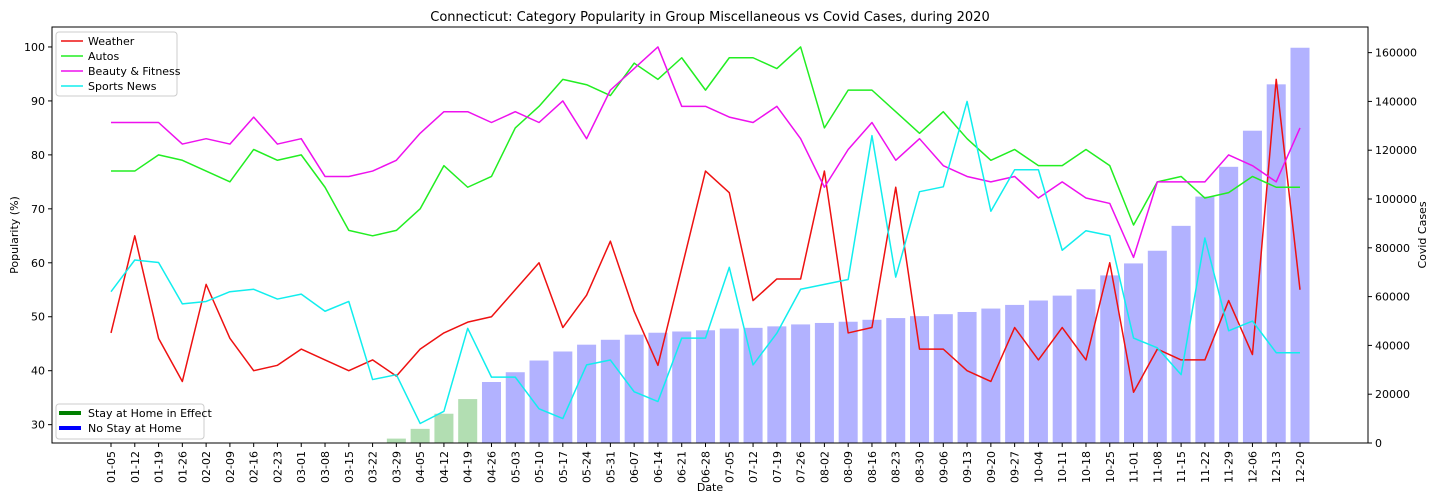 This screenshot has height=504, width=1440. What do you see at coordinates (122, 86) in the screenshot?
I see `legend-label-sports-news: Sports News` at bounding box center [122, 86].